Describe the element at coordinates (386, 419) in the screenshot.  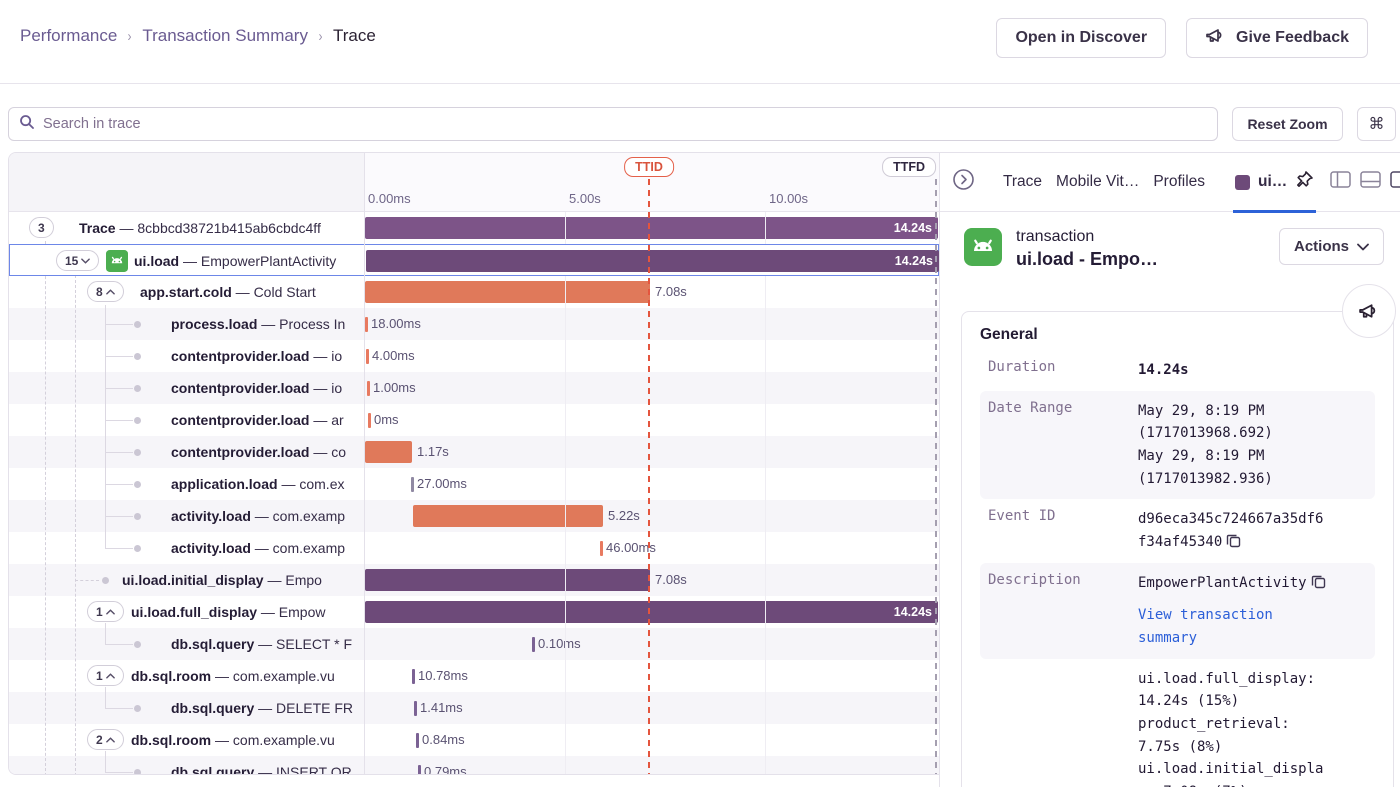
I see `span-duration-label: 0ms` at that location.